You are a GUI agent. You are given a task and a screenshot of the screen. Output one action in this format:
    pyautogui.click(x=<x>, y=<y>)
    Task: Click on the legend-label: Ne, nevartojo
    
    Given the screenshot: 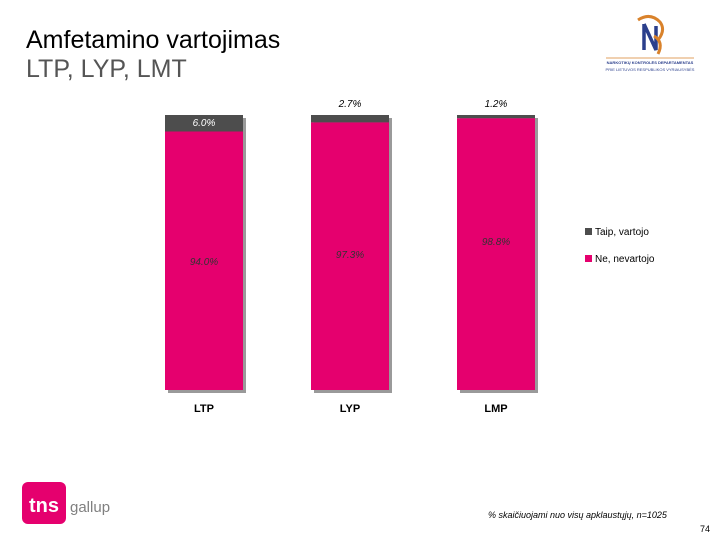 What is the action you would take?
    pyautogui.click(x=625, y=259)
    